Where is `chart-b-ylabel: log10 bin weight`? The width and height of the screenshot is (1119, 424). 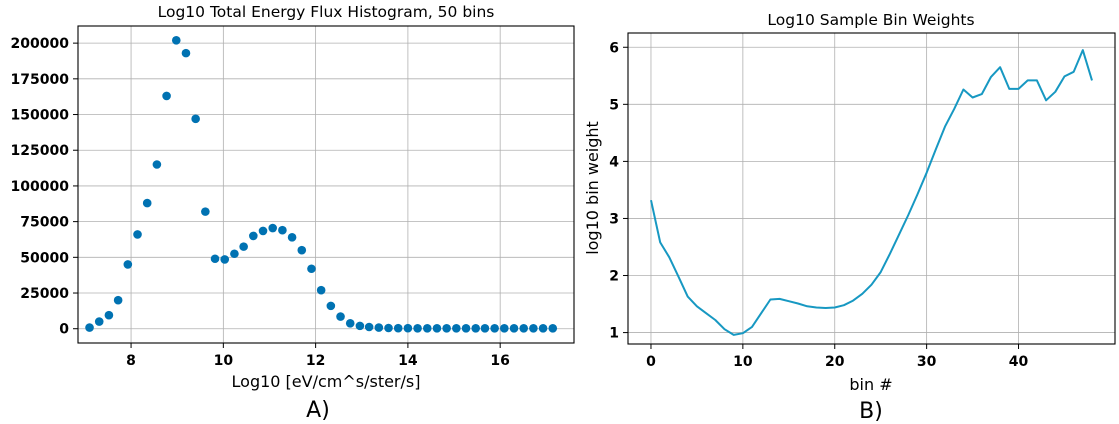 chart-b-ylabel: log10 bin weight is located at coordinates (592, 188).